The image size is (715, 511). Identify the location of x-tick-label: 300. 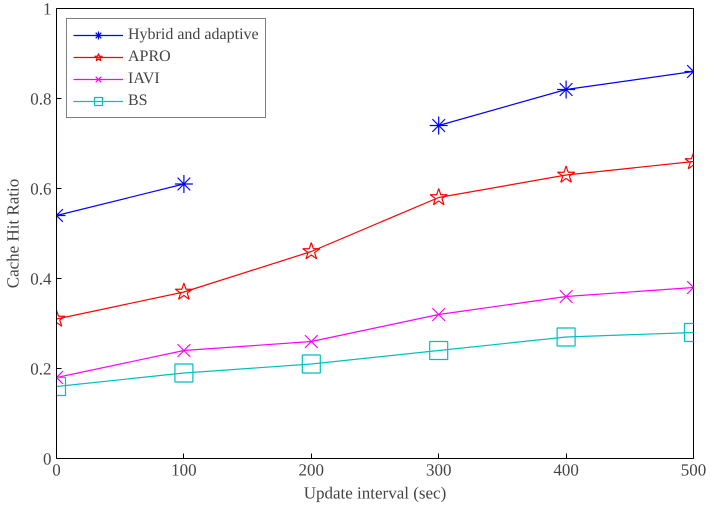
(439, 470).